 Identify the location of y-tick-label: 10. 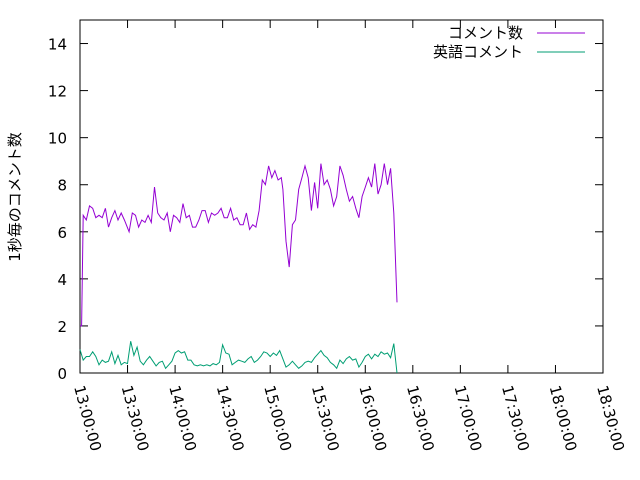
(57, 139).